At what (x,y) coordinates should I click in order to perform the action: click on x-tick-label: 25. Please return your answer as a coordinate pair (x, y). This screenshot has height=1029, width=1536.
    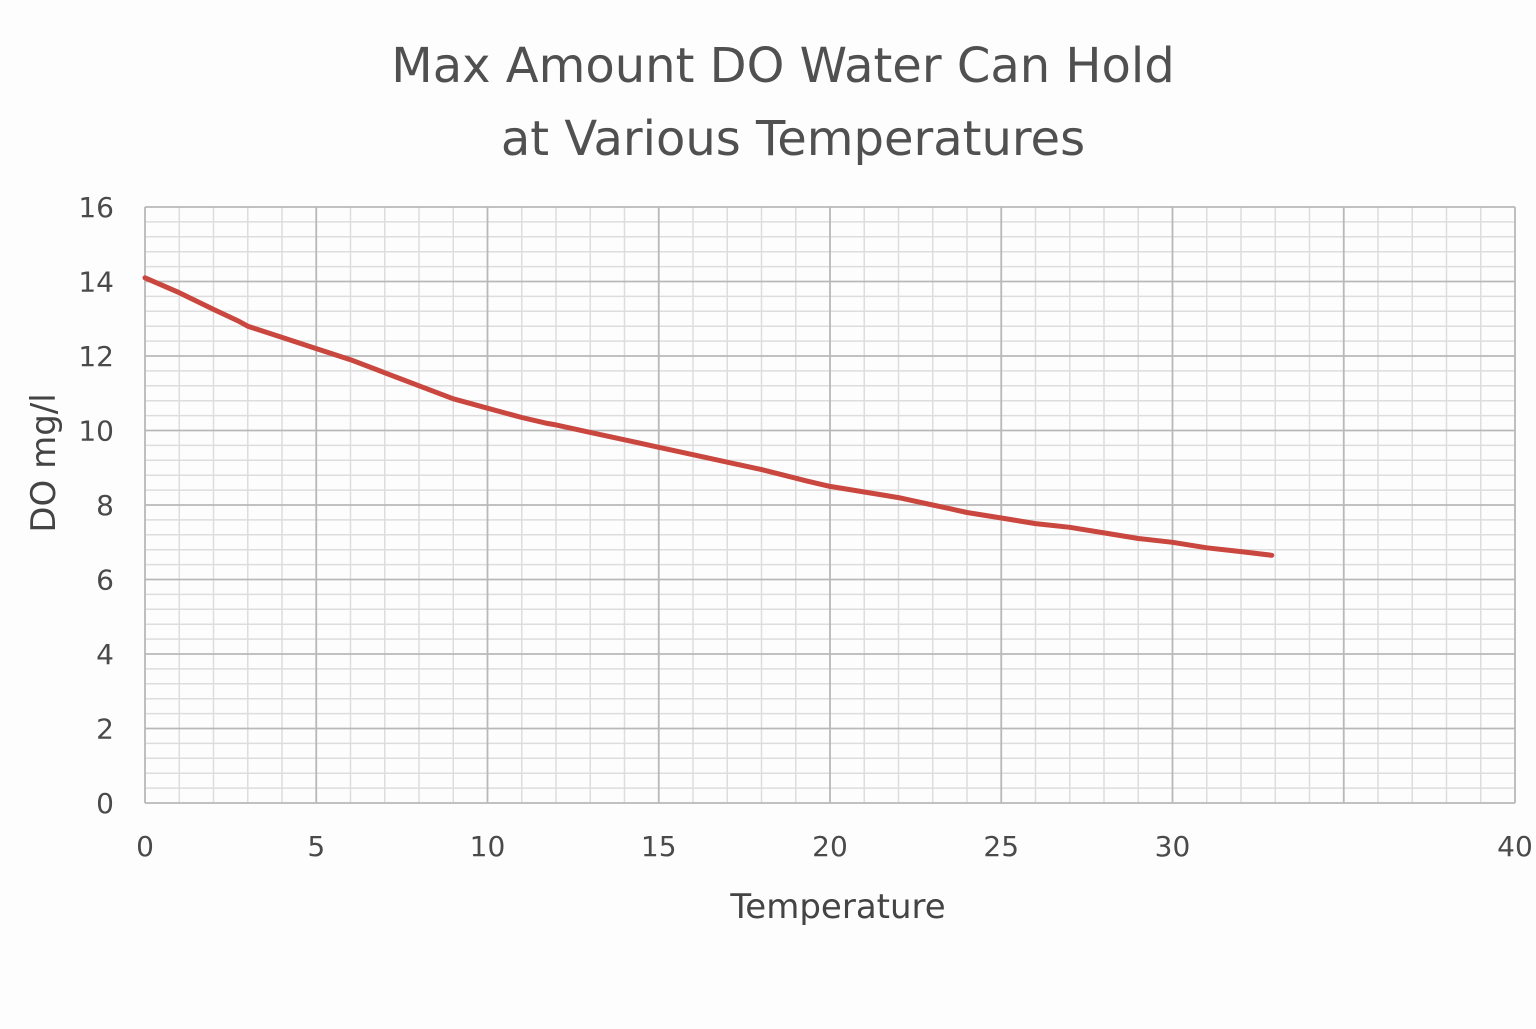
    Looking at the image, I should click on (1001, 846).